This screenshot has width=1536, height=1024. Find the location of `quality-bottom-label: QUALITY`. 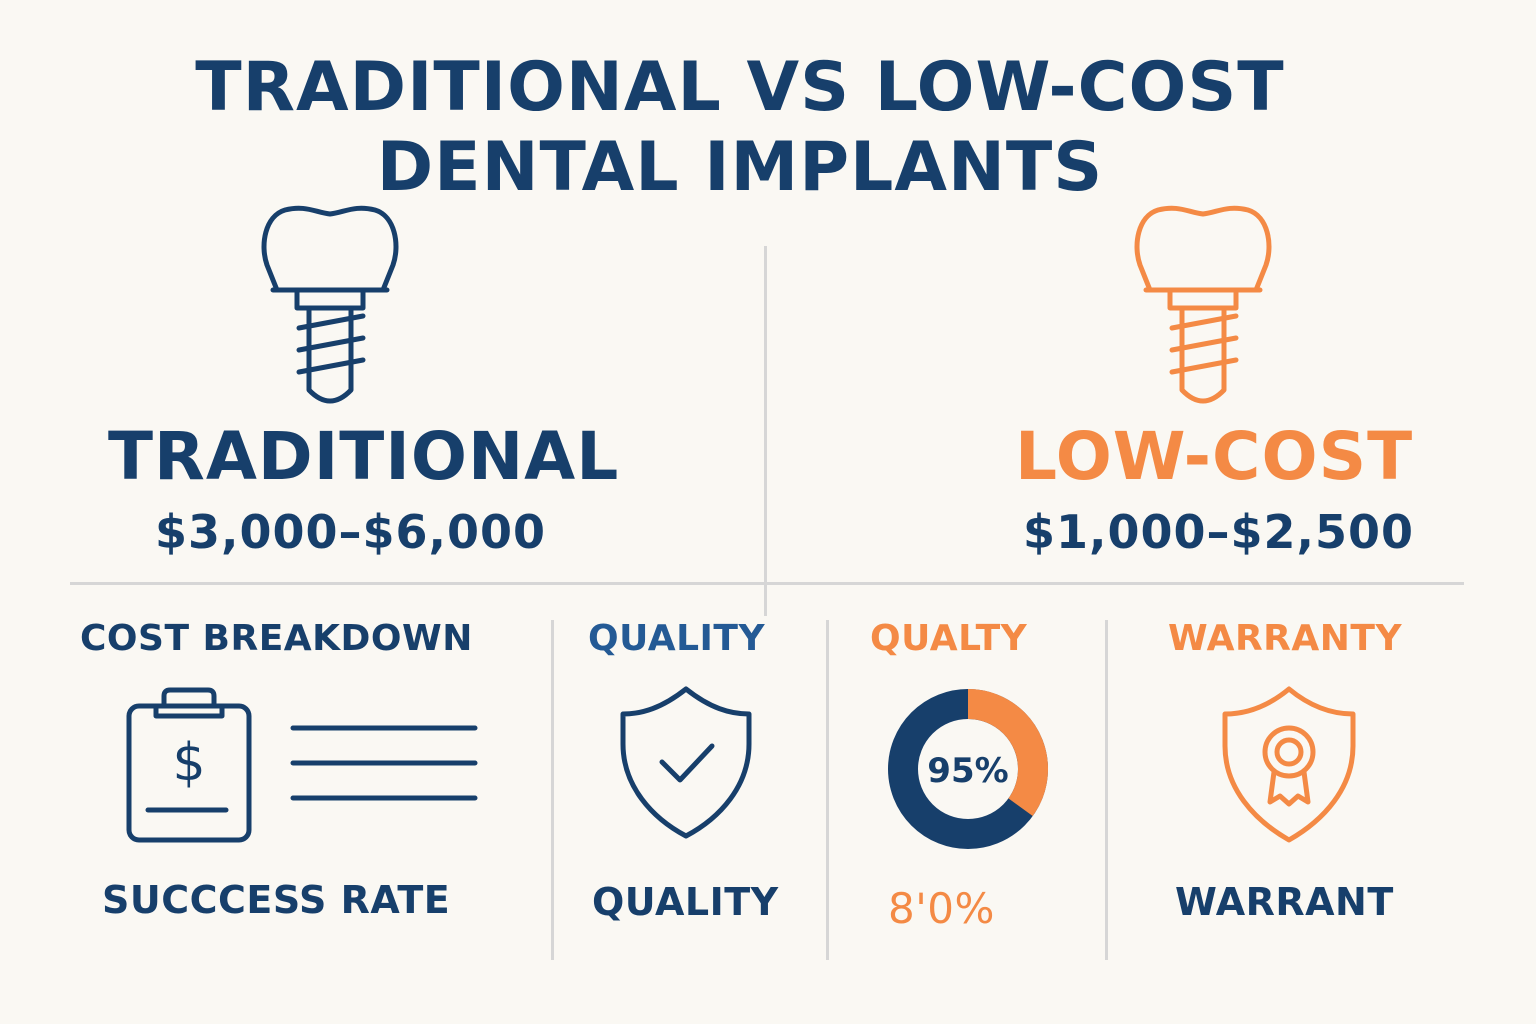

quality-bottom-label: QUALITY is located at coordinates (685, 902).